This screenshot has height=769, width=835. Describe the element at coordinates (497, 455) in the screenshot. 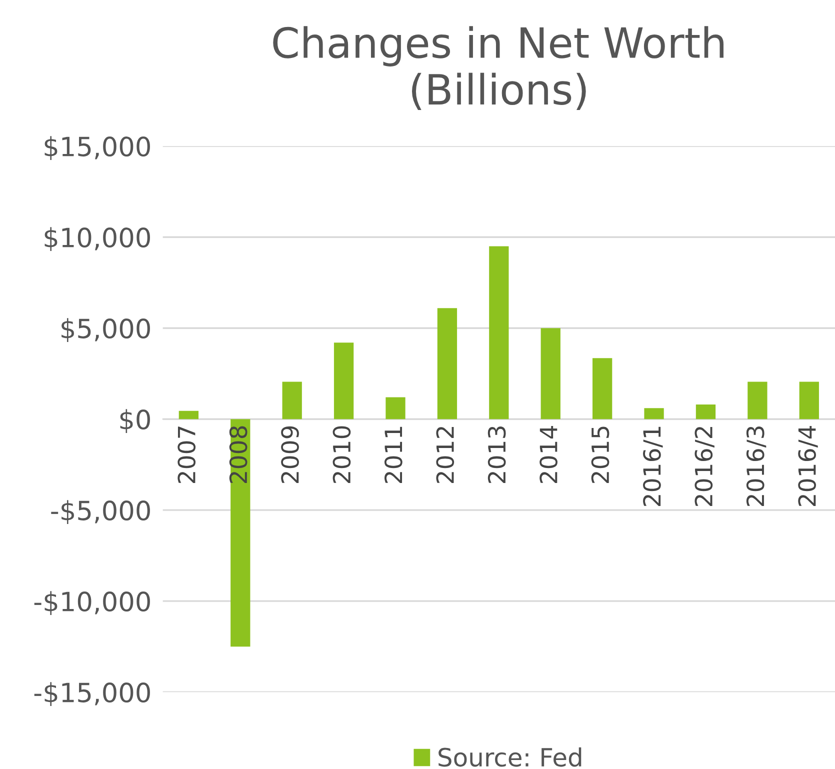

I see `x-tick-label: 2013` at that location.